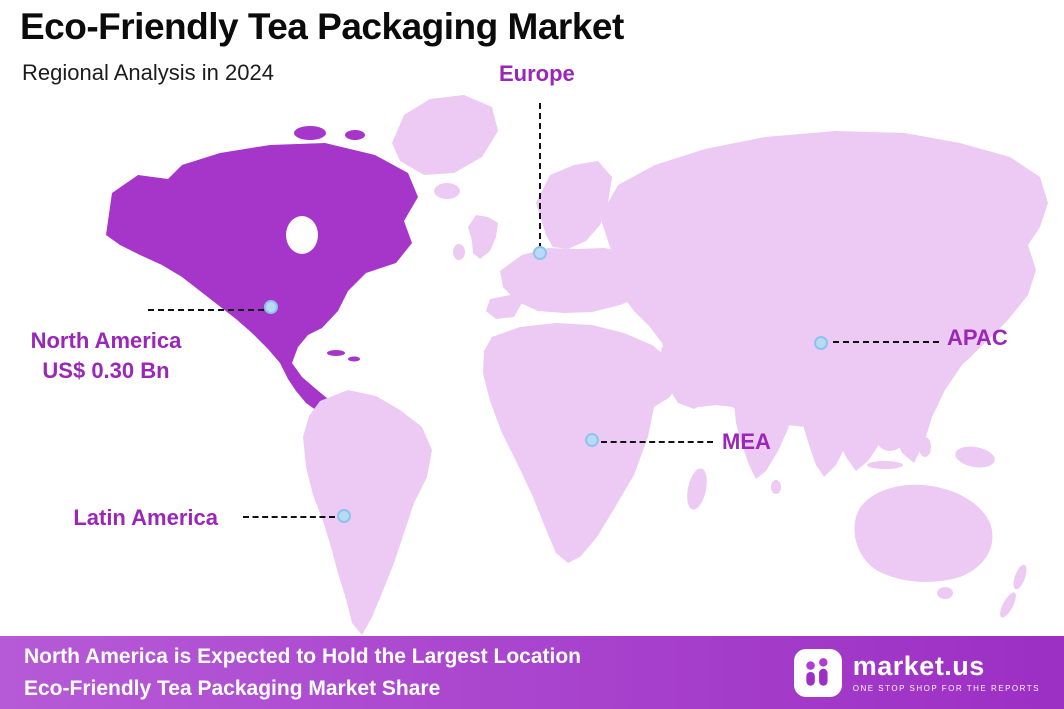 The image size is (1064, 709). I want to click on landmass-north-america, so click(262, 278).